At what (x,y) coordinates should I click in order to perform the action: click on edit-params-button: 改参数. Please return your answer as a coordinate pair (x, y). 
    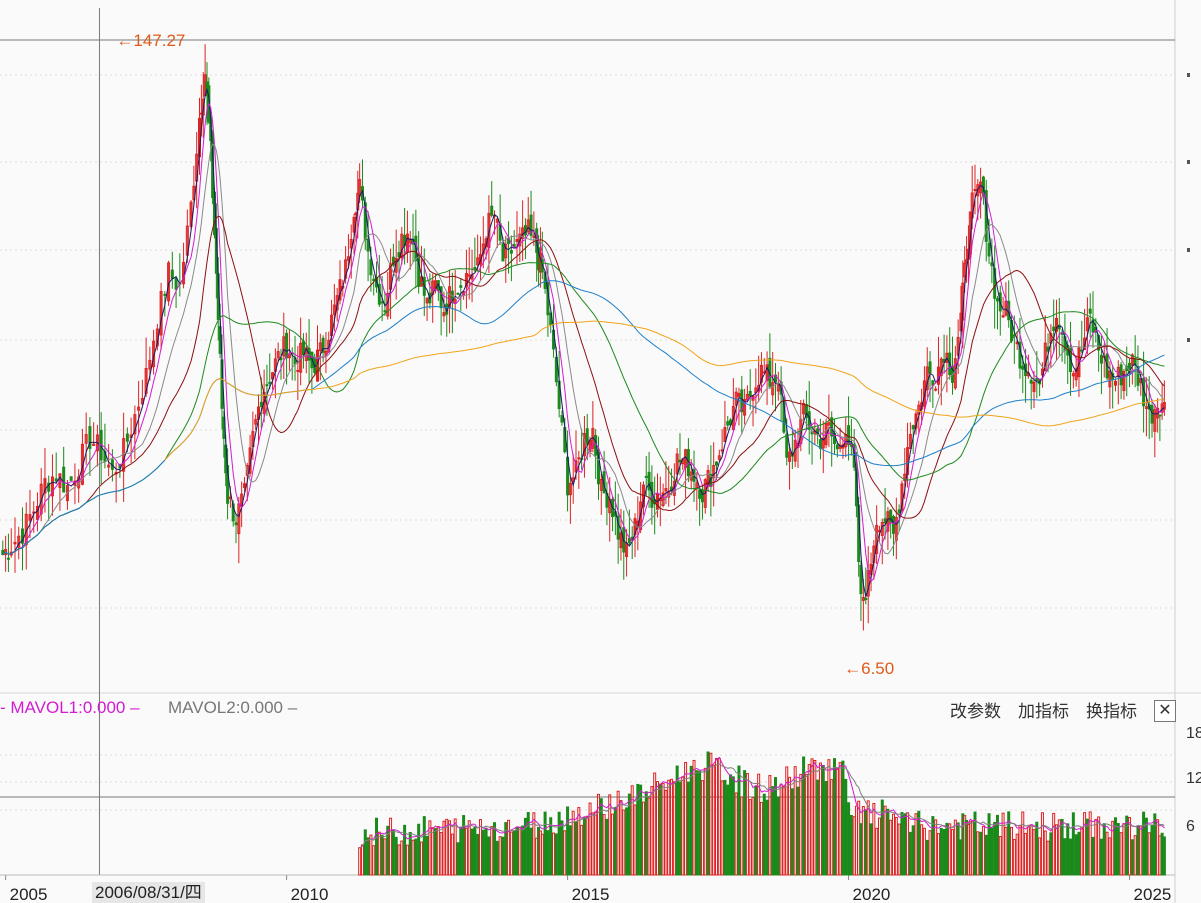
    Looking at the image, I should click on (975, 711).